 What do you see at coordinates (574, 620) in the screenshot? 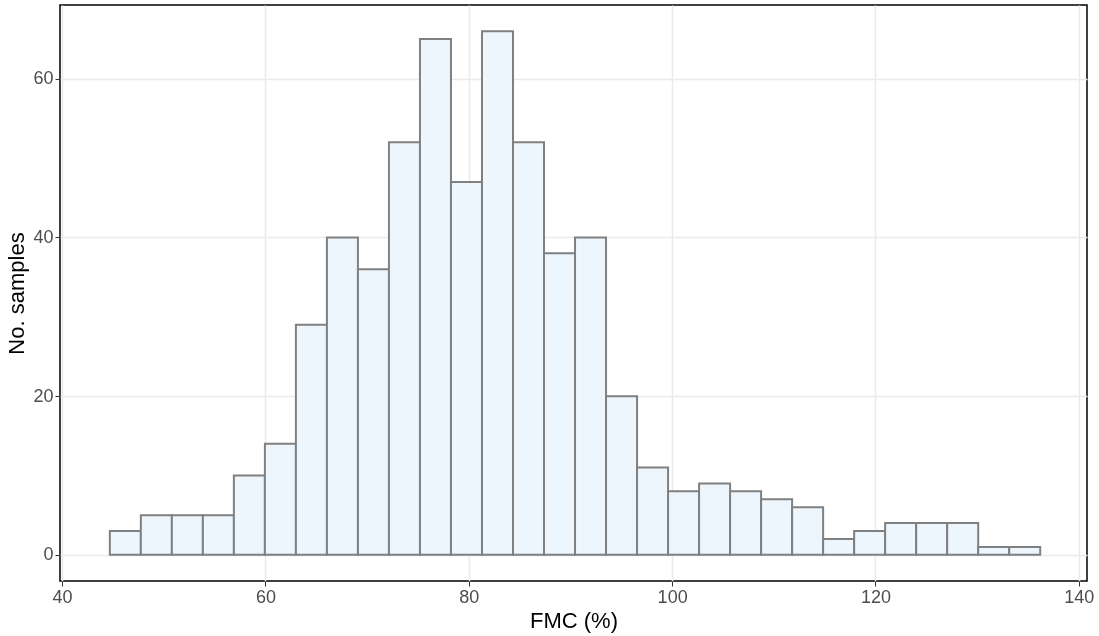
I see `x-axis-title: FMC (%)` at bounding box center [574, 620].